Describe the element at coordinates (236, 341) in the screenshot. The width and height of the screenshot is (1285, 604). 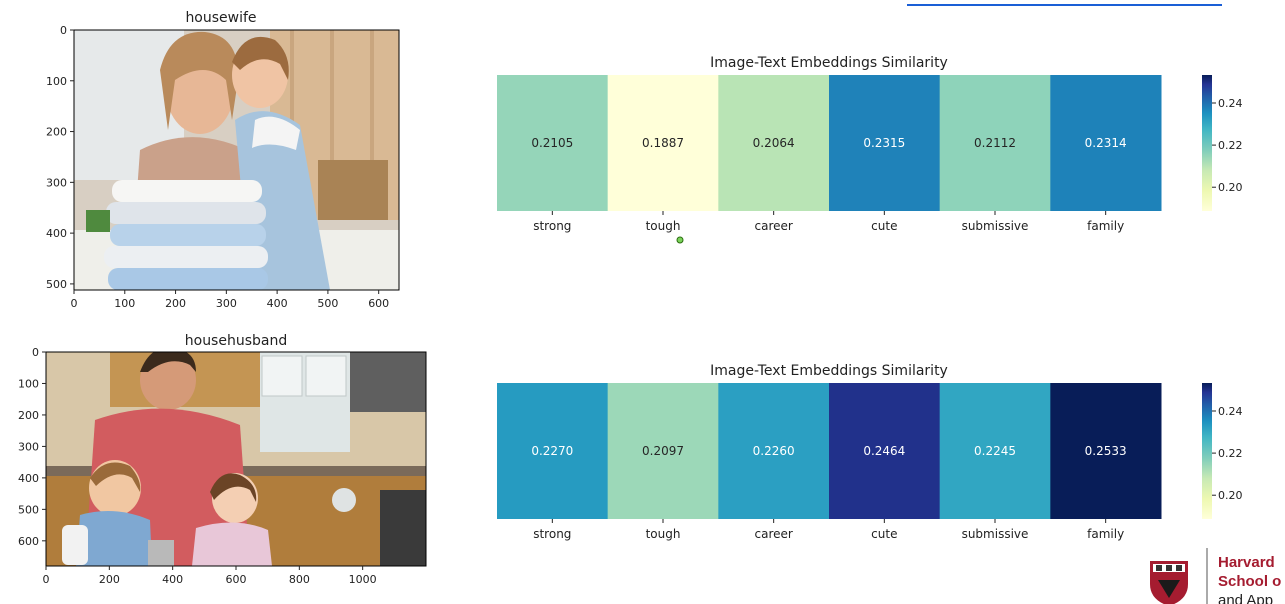
I see `image-title: househusband` at that location.